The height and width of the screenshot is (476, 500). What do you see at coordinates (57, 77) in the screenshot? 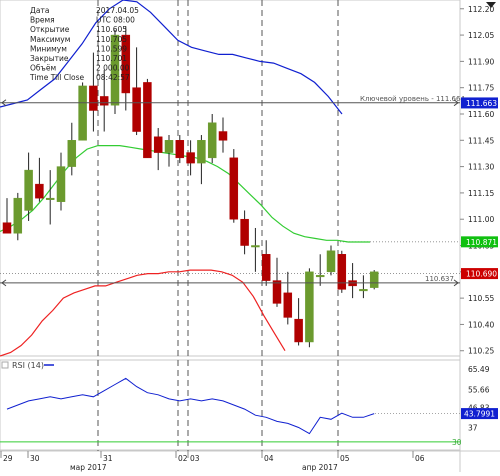
I see `info-label: Time Till Close` at bounding box center [57, 77].